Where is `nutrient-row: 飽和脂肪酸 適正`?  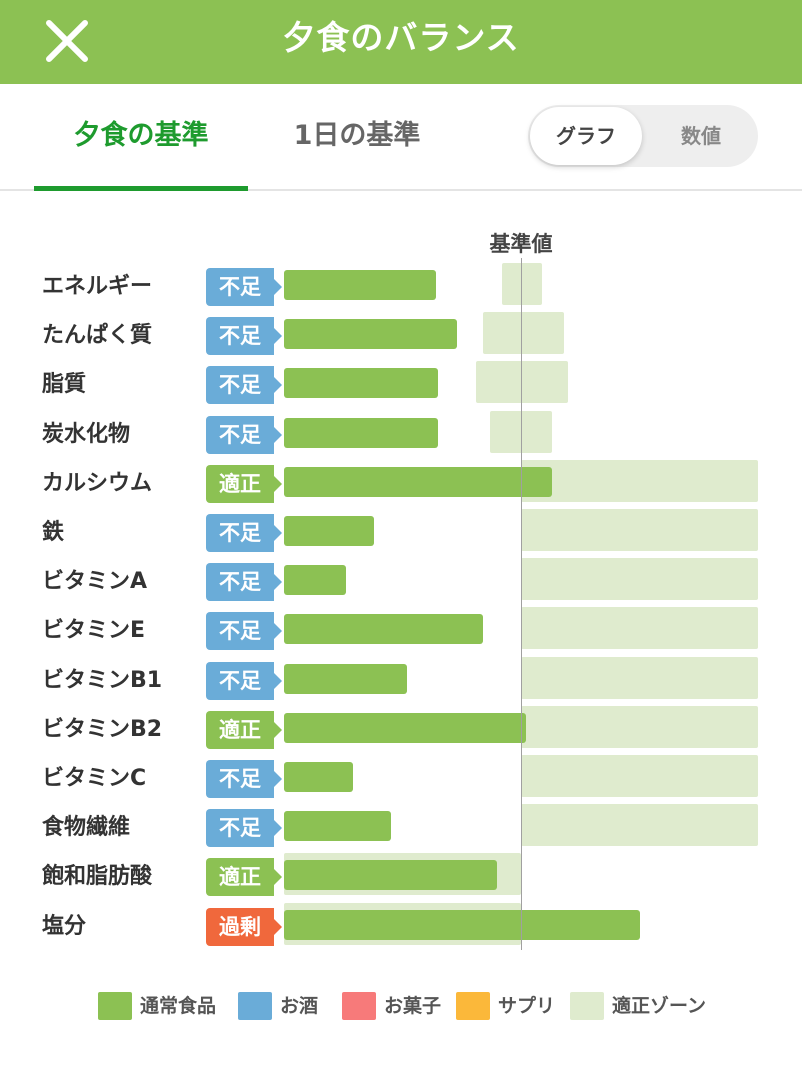
nutrient-row: 飽和脂肪酸 適正 is located at coordinates (401, 875).